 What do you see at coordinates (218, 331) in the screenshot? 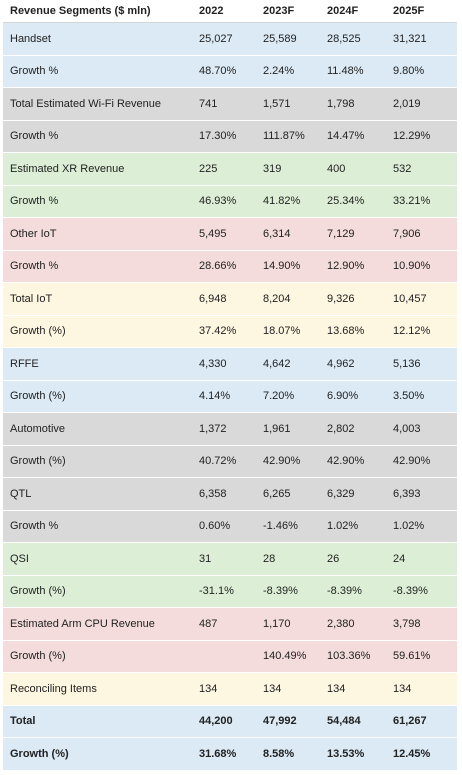
I see `row-value: 37.42%` at bounding box center [218, 331].